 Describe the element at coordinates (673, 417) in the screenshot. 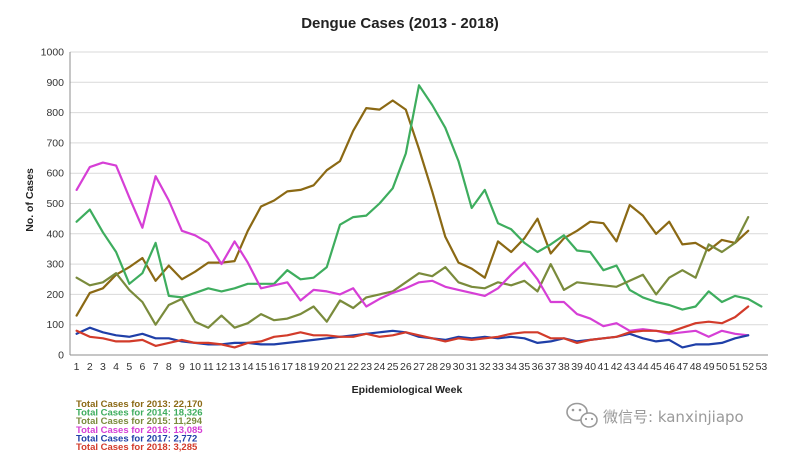

I see `watermark-text: 微信号: kanxinjiapo` at that location.